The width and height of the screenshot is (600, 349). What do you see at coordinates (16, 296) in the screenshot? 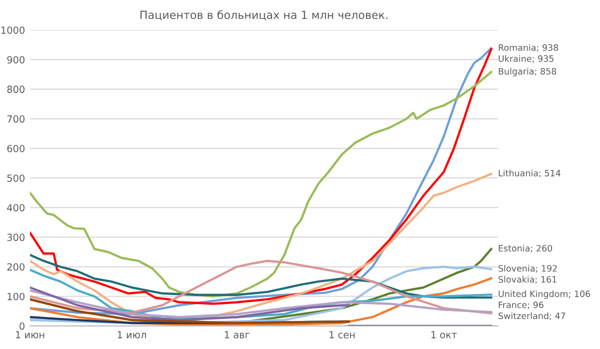
I see `y-tick-label: 100` at bounding box center [16, 296].